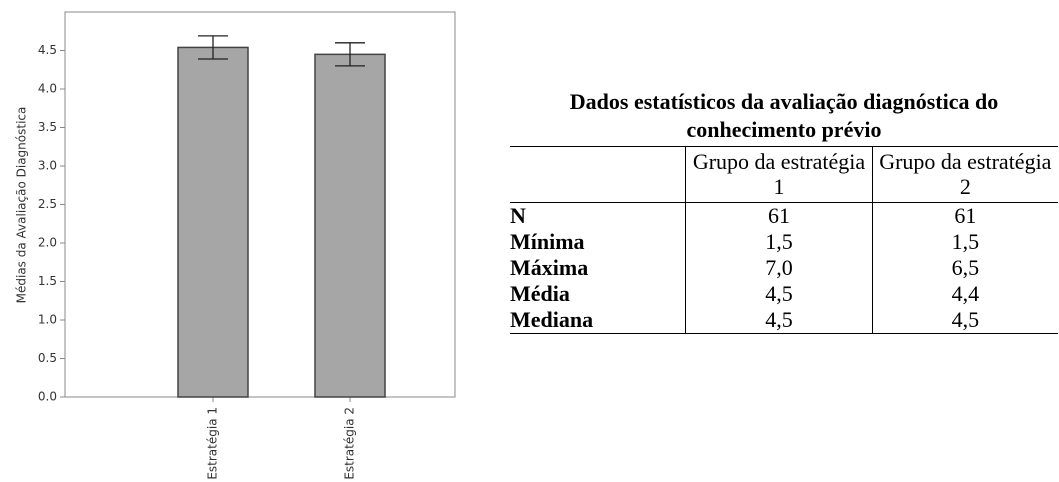  What do you see at coordinates (779, 174) in the screenshot?
I see `header-cell: Grupo da estratégia 1` at bounding box center [779, 174].